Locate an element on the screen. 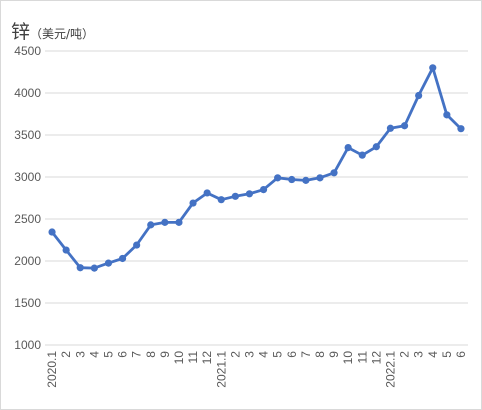 The height and width of the screenshot is (410, 482). y-tick-label: 3500 is located at coordinates (27, 135).